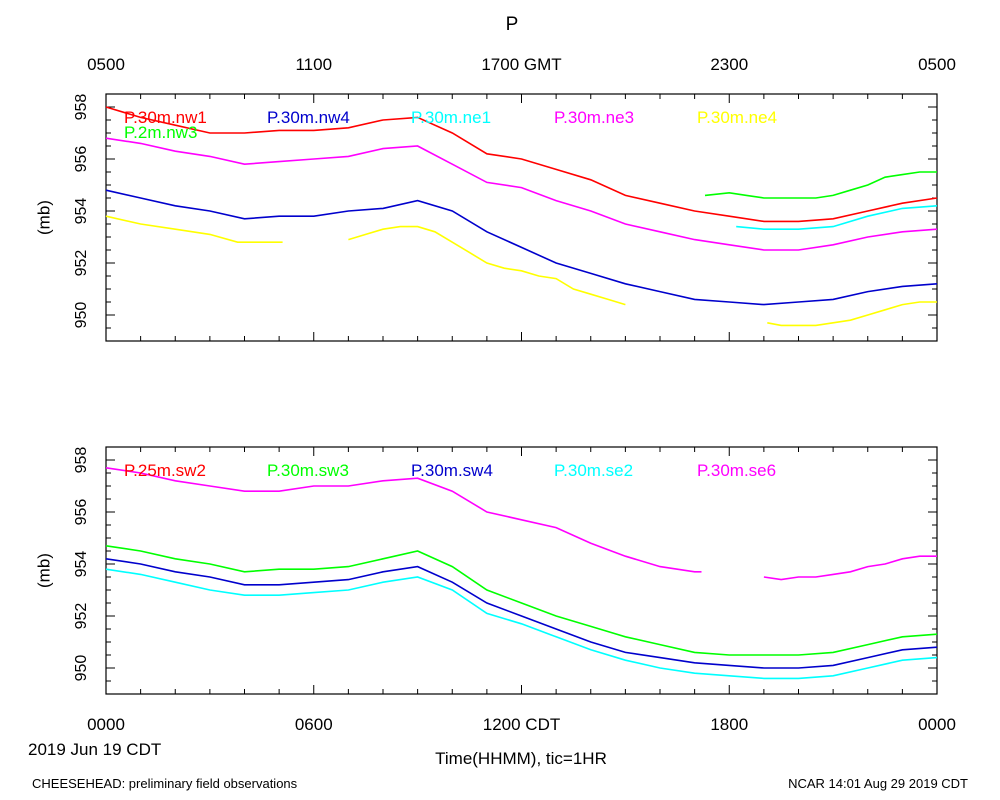 The width and height of the screenshot is (1000, 800). Describe the element at coordinates (313, 64) in the screenshot. I see `top-x-tick-label: 1100` at that location.